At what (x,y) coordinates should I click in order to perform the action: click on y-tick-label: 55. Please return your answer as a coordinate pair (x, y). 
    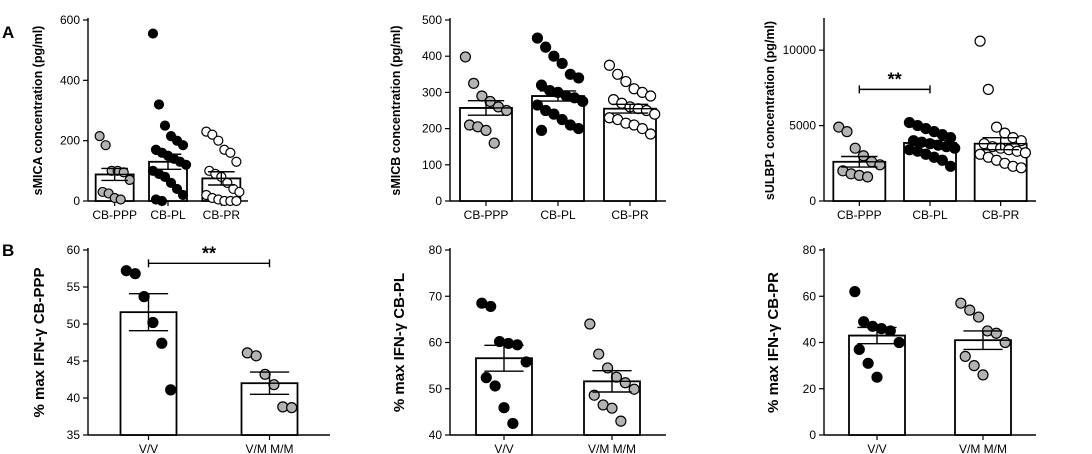
    Looking at the image, I should click on (74, 287).